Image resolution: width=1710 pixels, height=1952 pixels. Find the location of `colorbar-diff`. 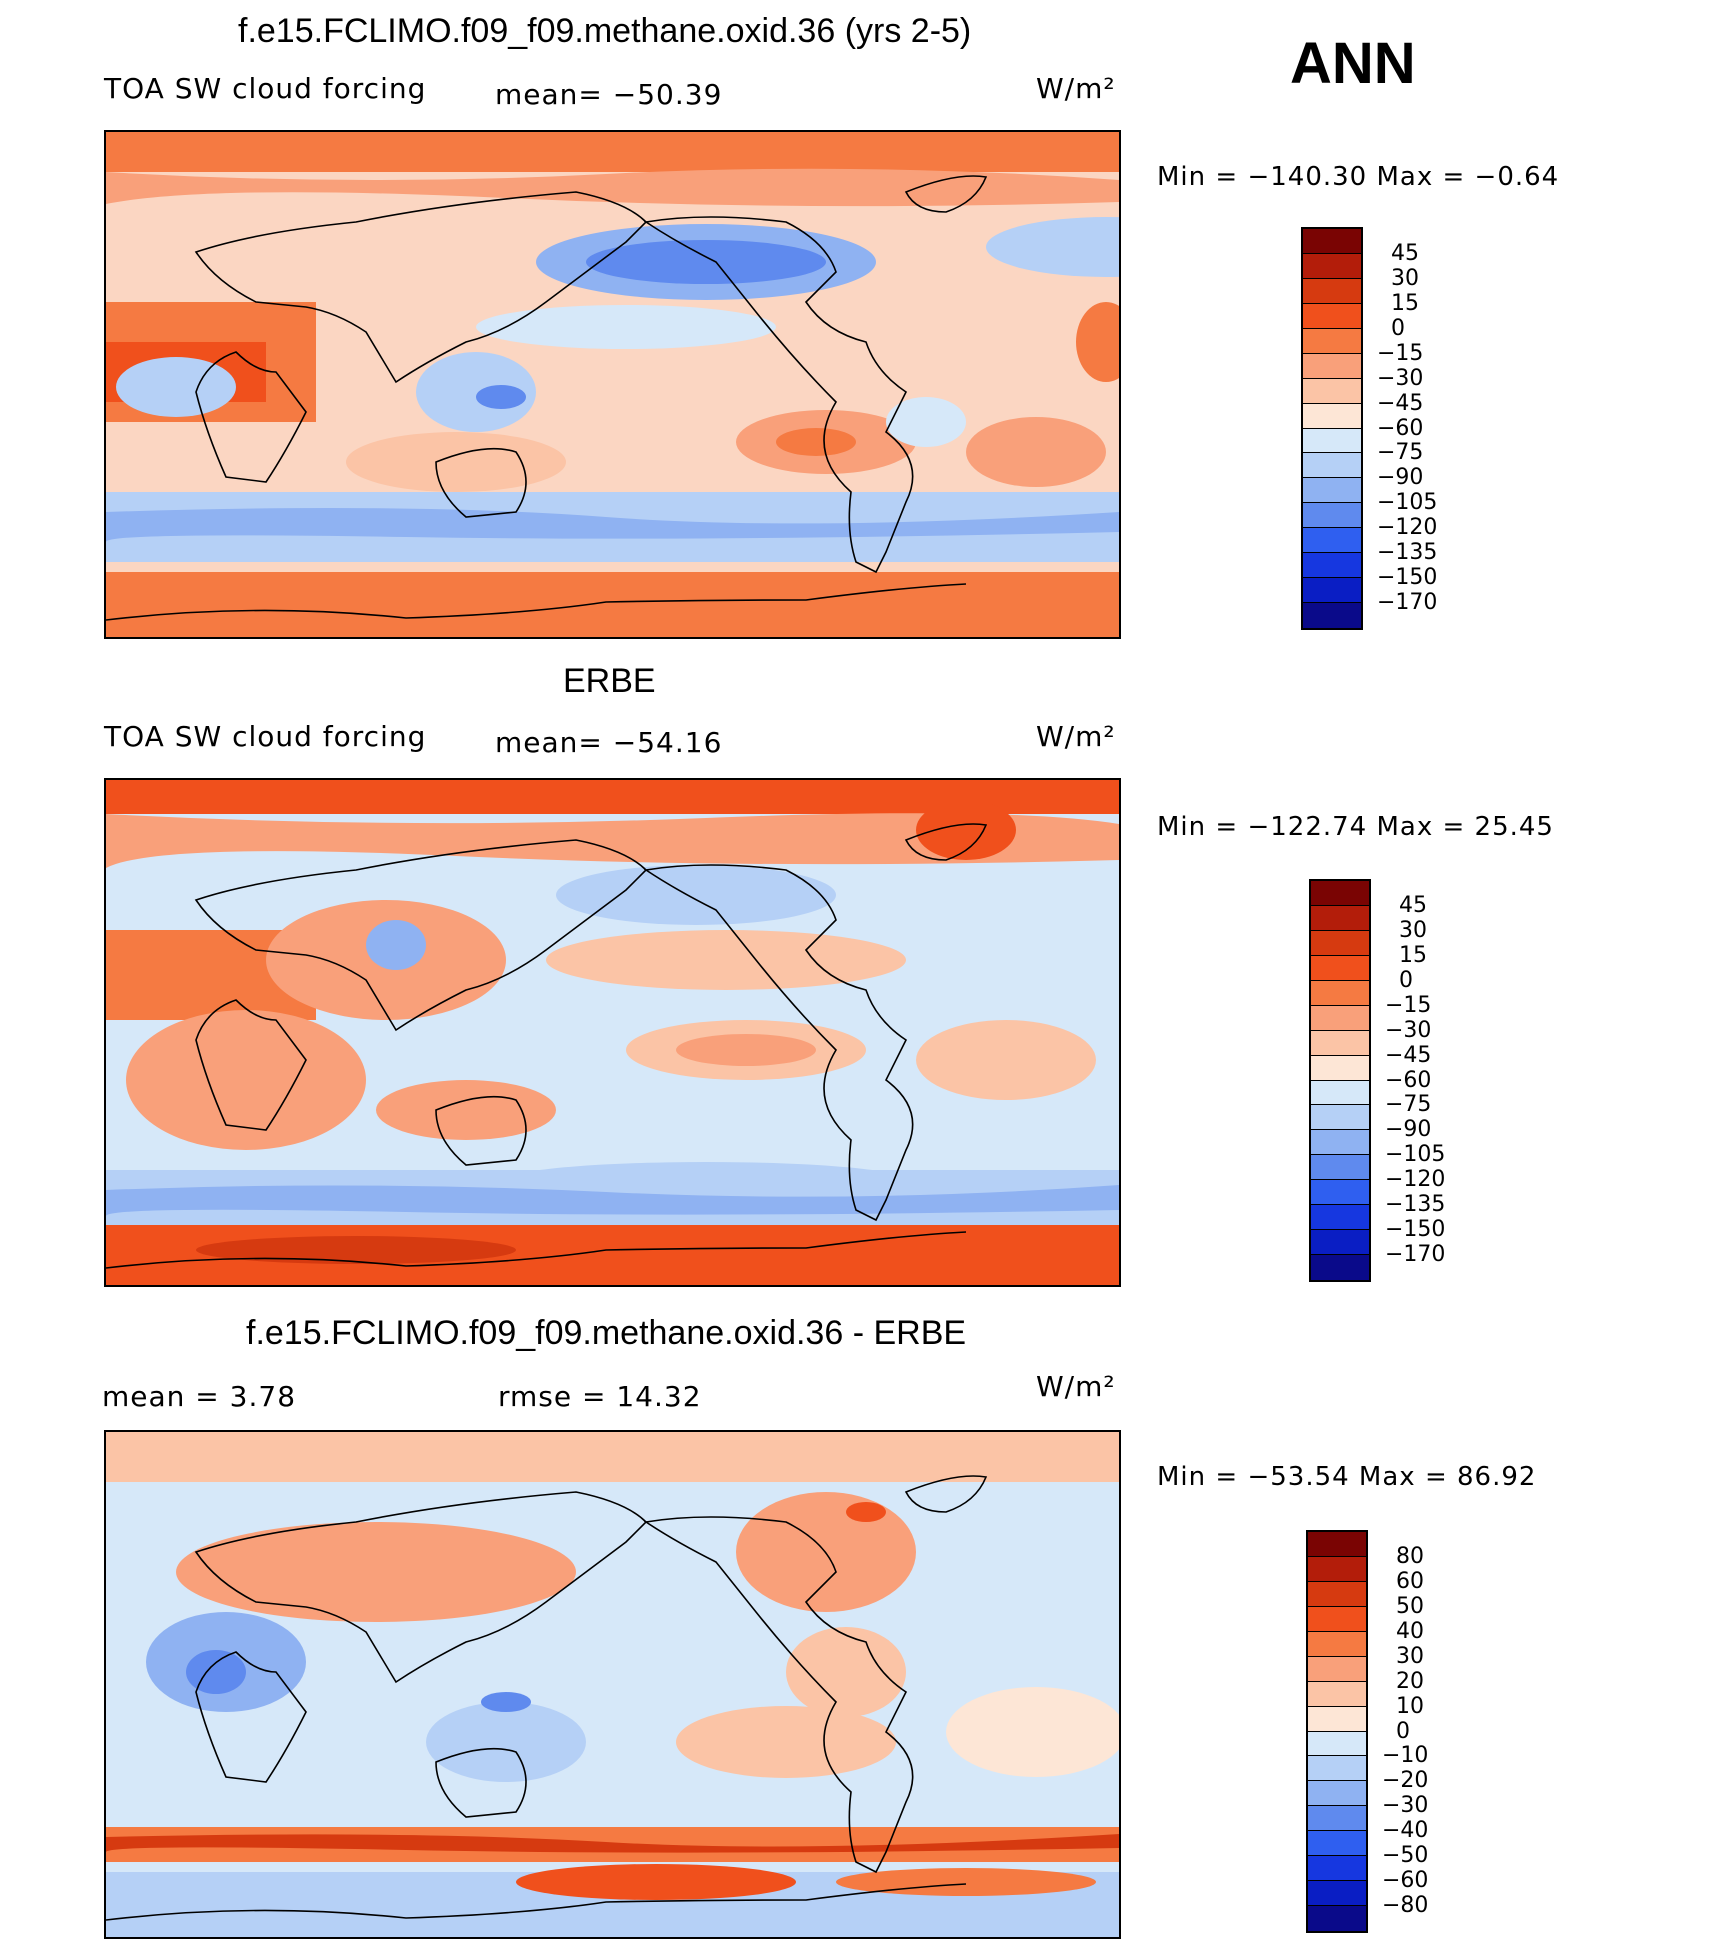

colorbar-diff is located at coordinates (1337, 1731).